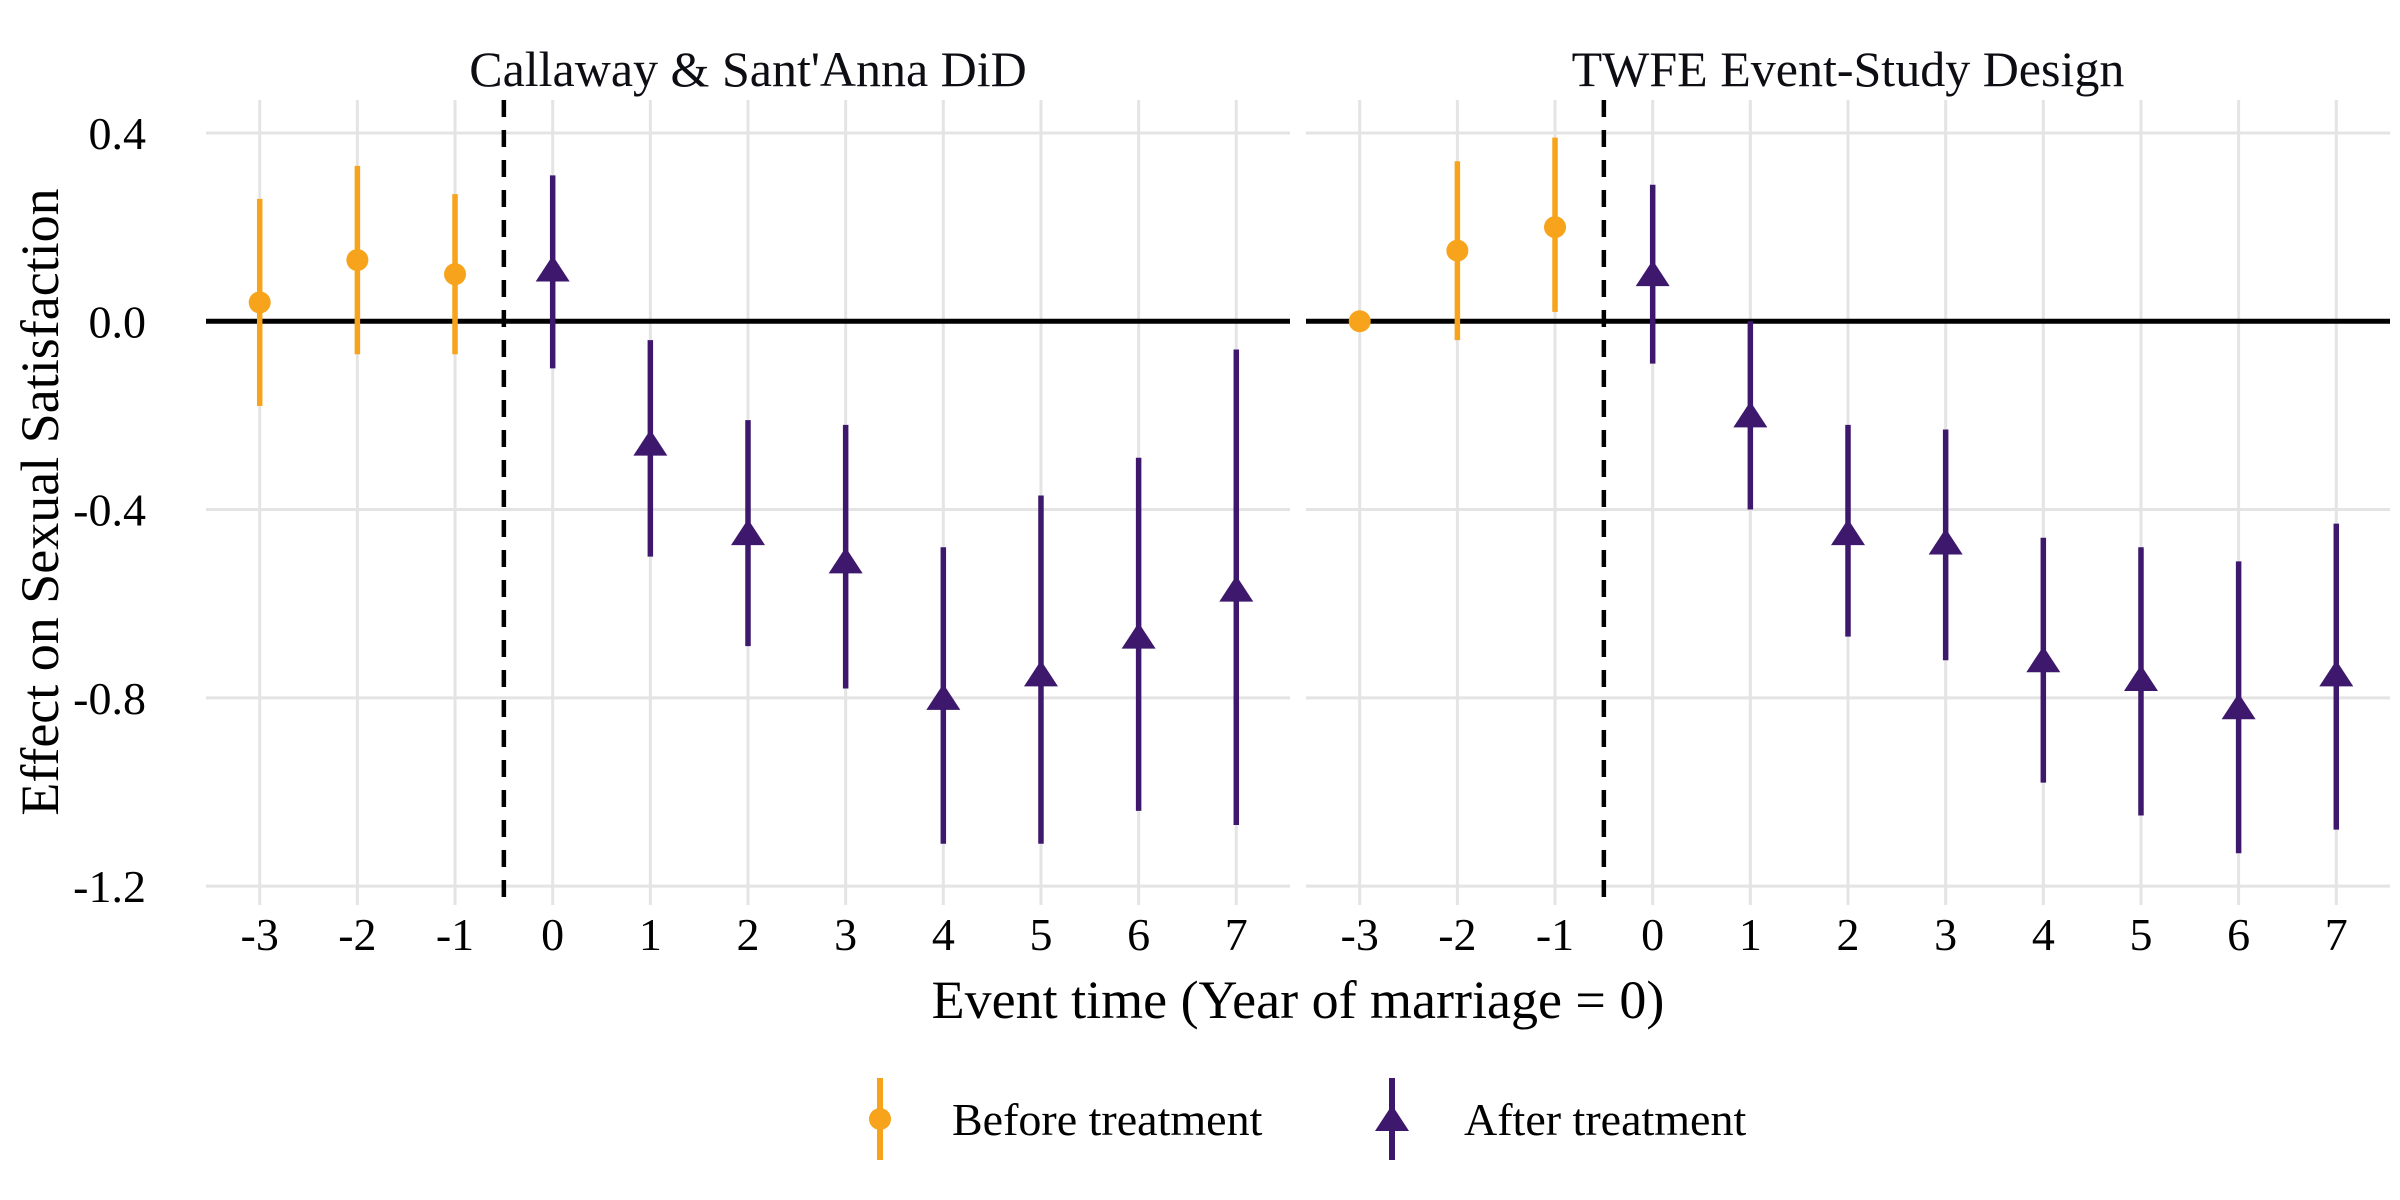 Image resolution: width=2400 pixels, height=1200 pixels. Describe the element at coordinates (118, 321) in the screenshot. I see `y-tick-label: 0.0` at that location.